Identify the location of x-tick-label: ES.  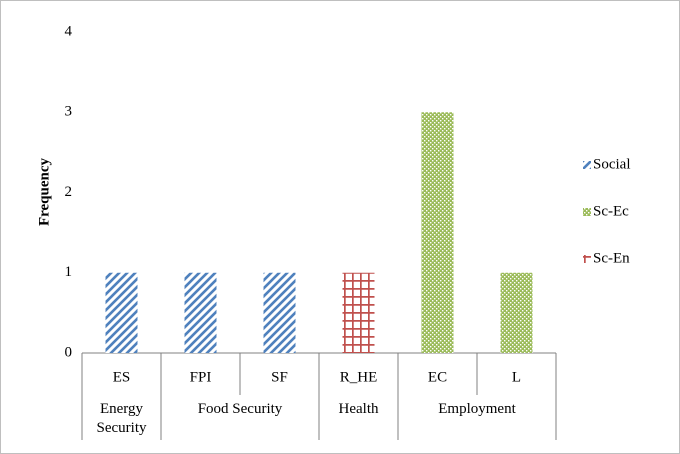
(122, 377).